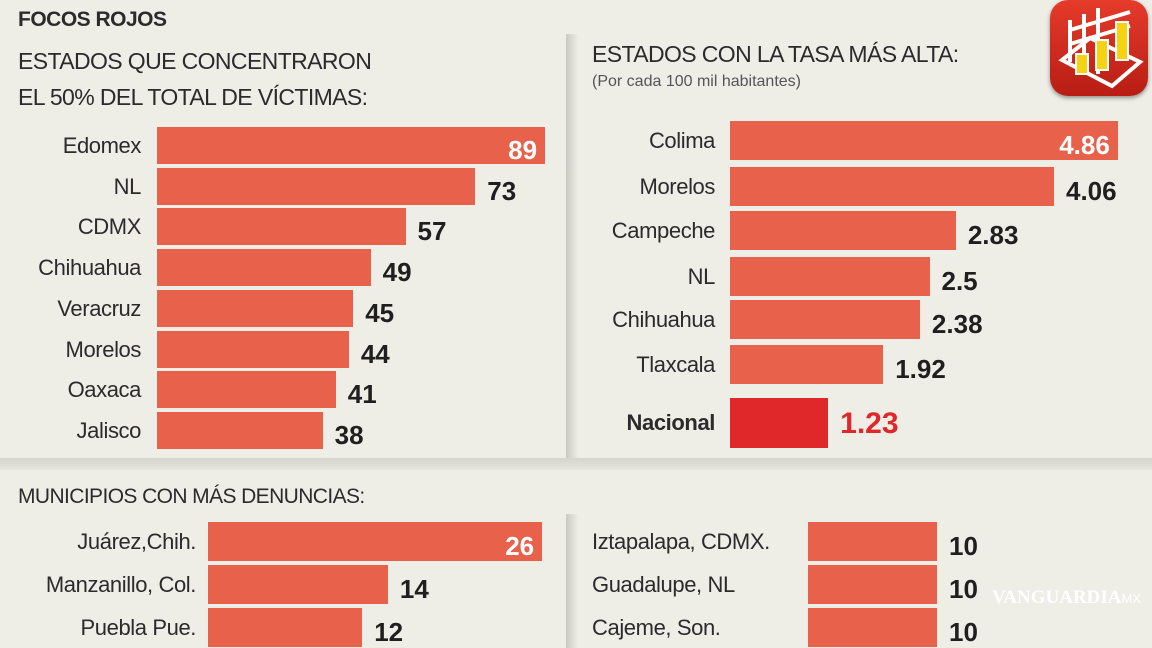 The image size is (1152, 648). Describe the element at coordinates (102, 145) in the screenshot. I see `bar-label: Edomex` at that location.